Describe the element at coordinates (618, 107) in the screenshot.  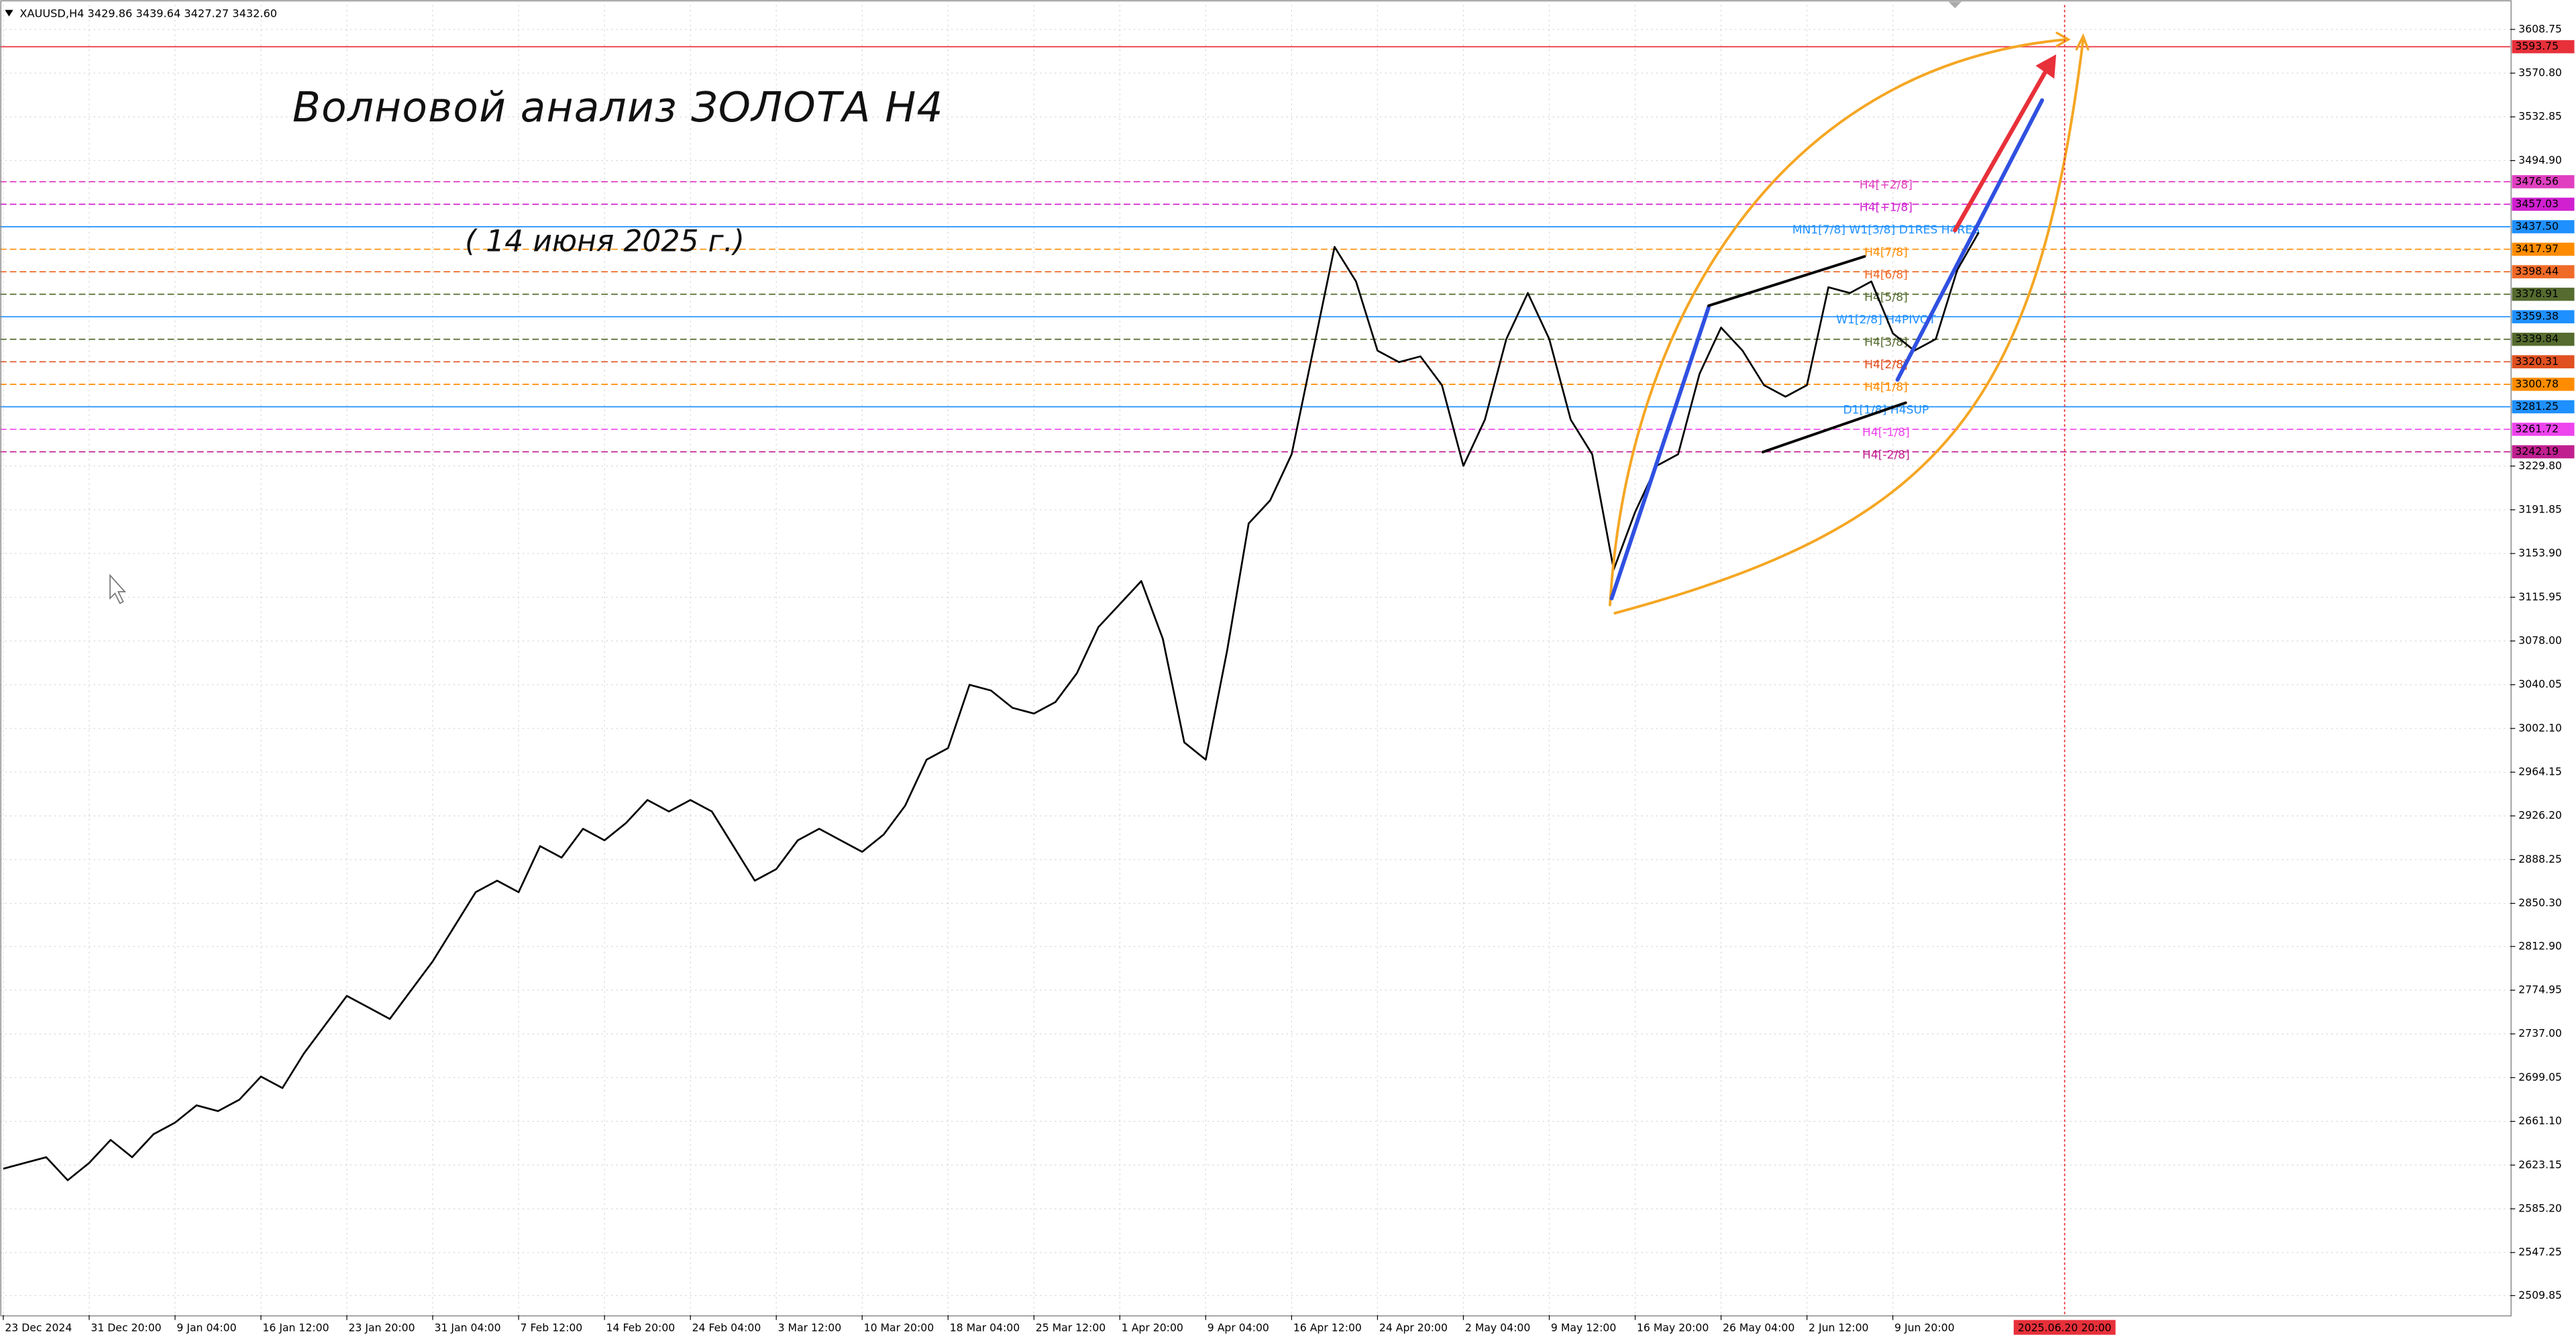
I see `chart-title: Волновой анализ ЗОЛОТА H4` at that location.